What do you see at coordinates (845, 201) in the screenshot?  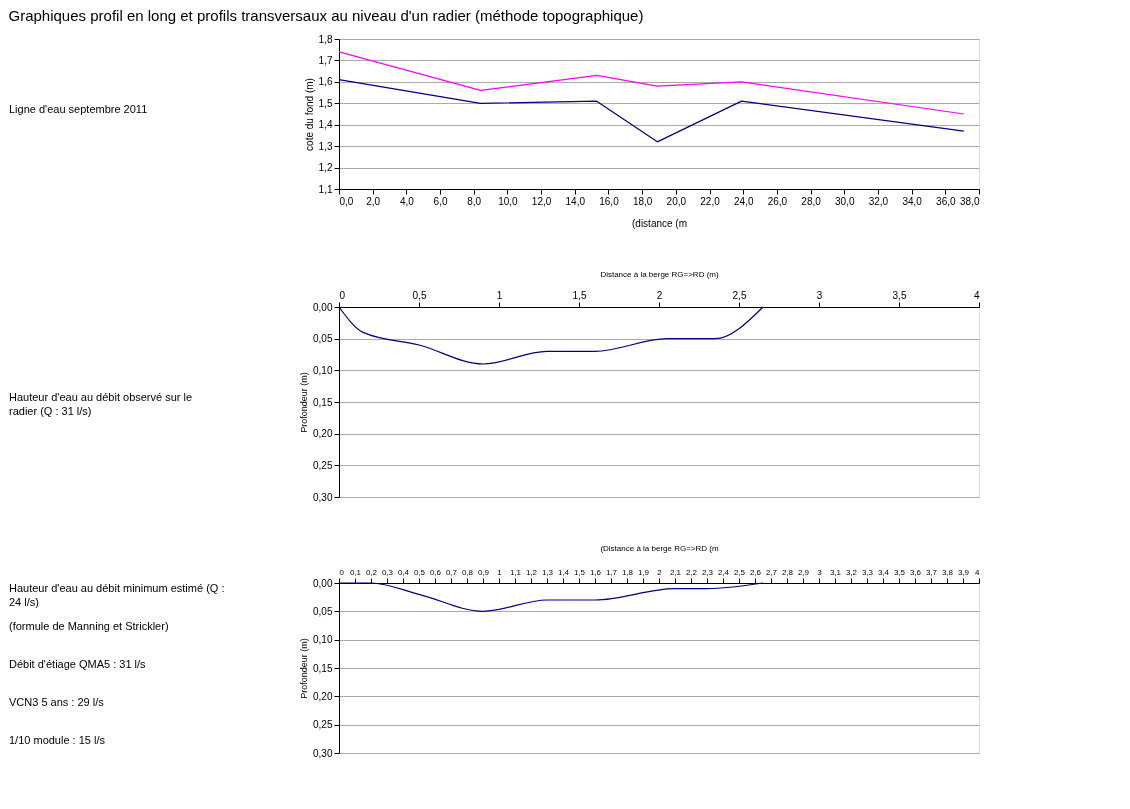 I see `x-tick-label: 30,0` at bounding box center [845, 201].